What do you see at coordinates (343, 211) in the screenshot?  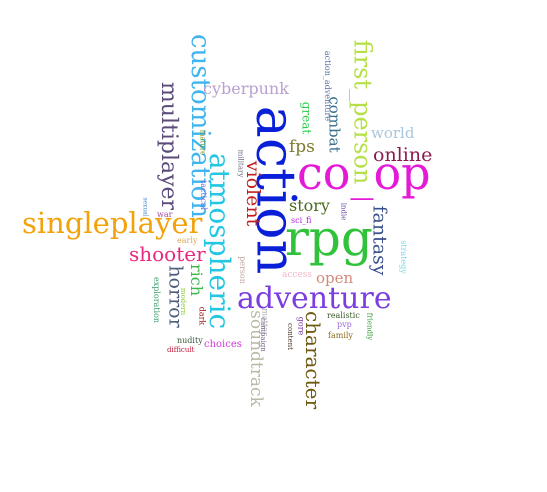 I see `word-indie: indie` at bounding box center [343, 211].